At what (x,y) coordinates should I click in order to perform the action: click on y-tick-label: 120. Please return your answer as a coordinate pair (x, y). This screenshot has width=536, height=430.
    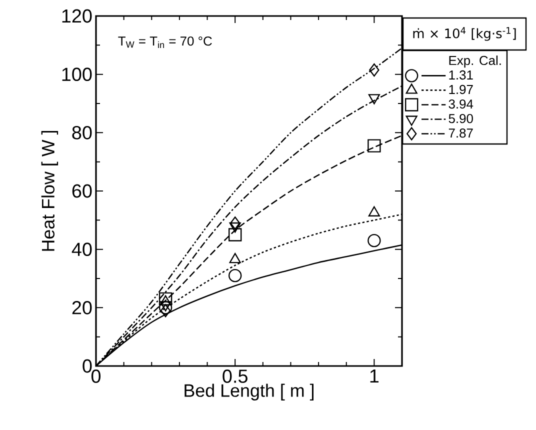
    Looking at the image, I should click on (77, 16).